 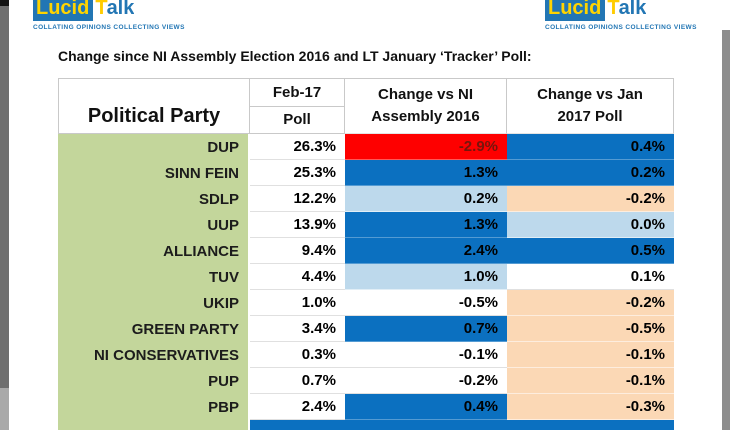 I want to click on table-row: ALLIANCE 9.4% 2.4% 0.5%, so click(x=366, y=251).